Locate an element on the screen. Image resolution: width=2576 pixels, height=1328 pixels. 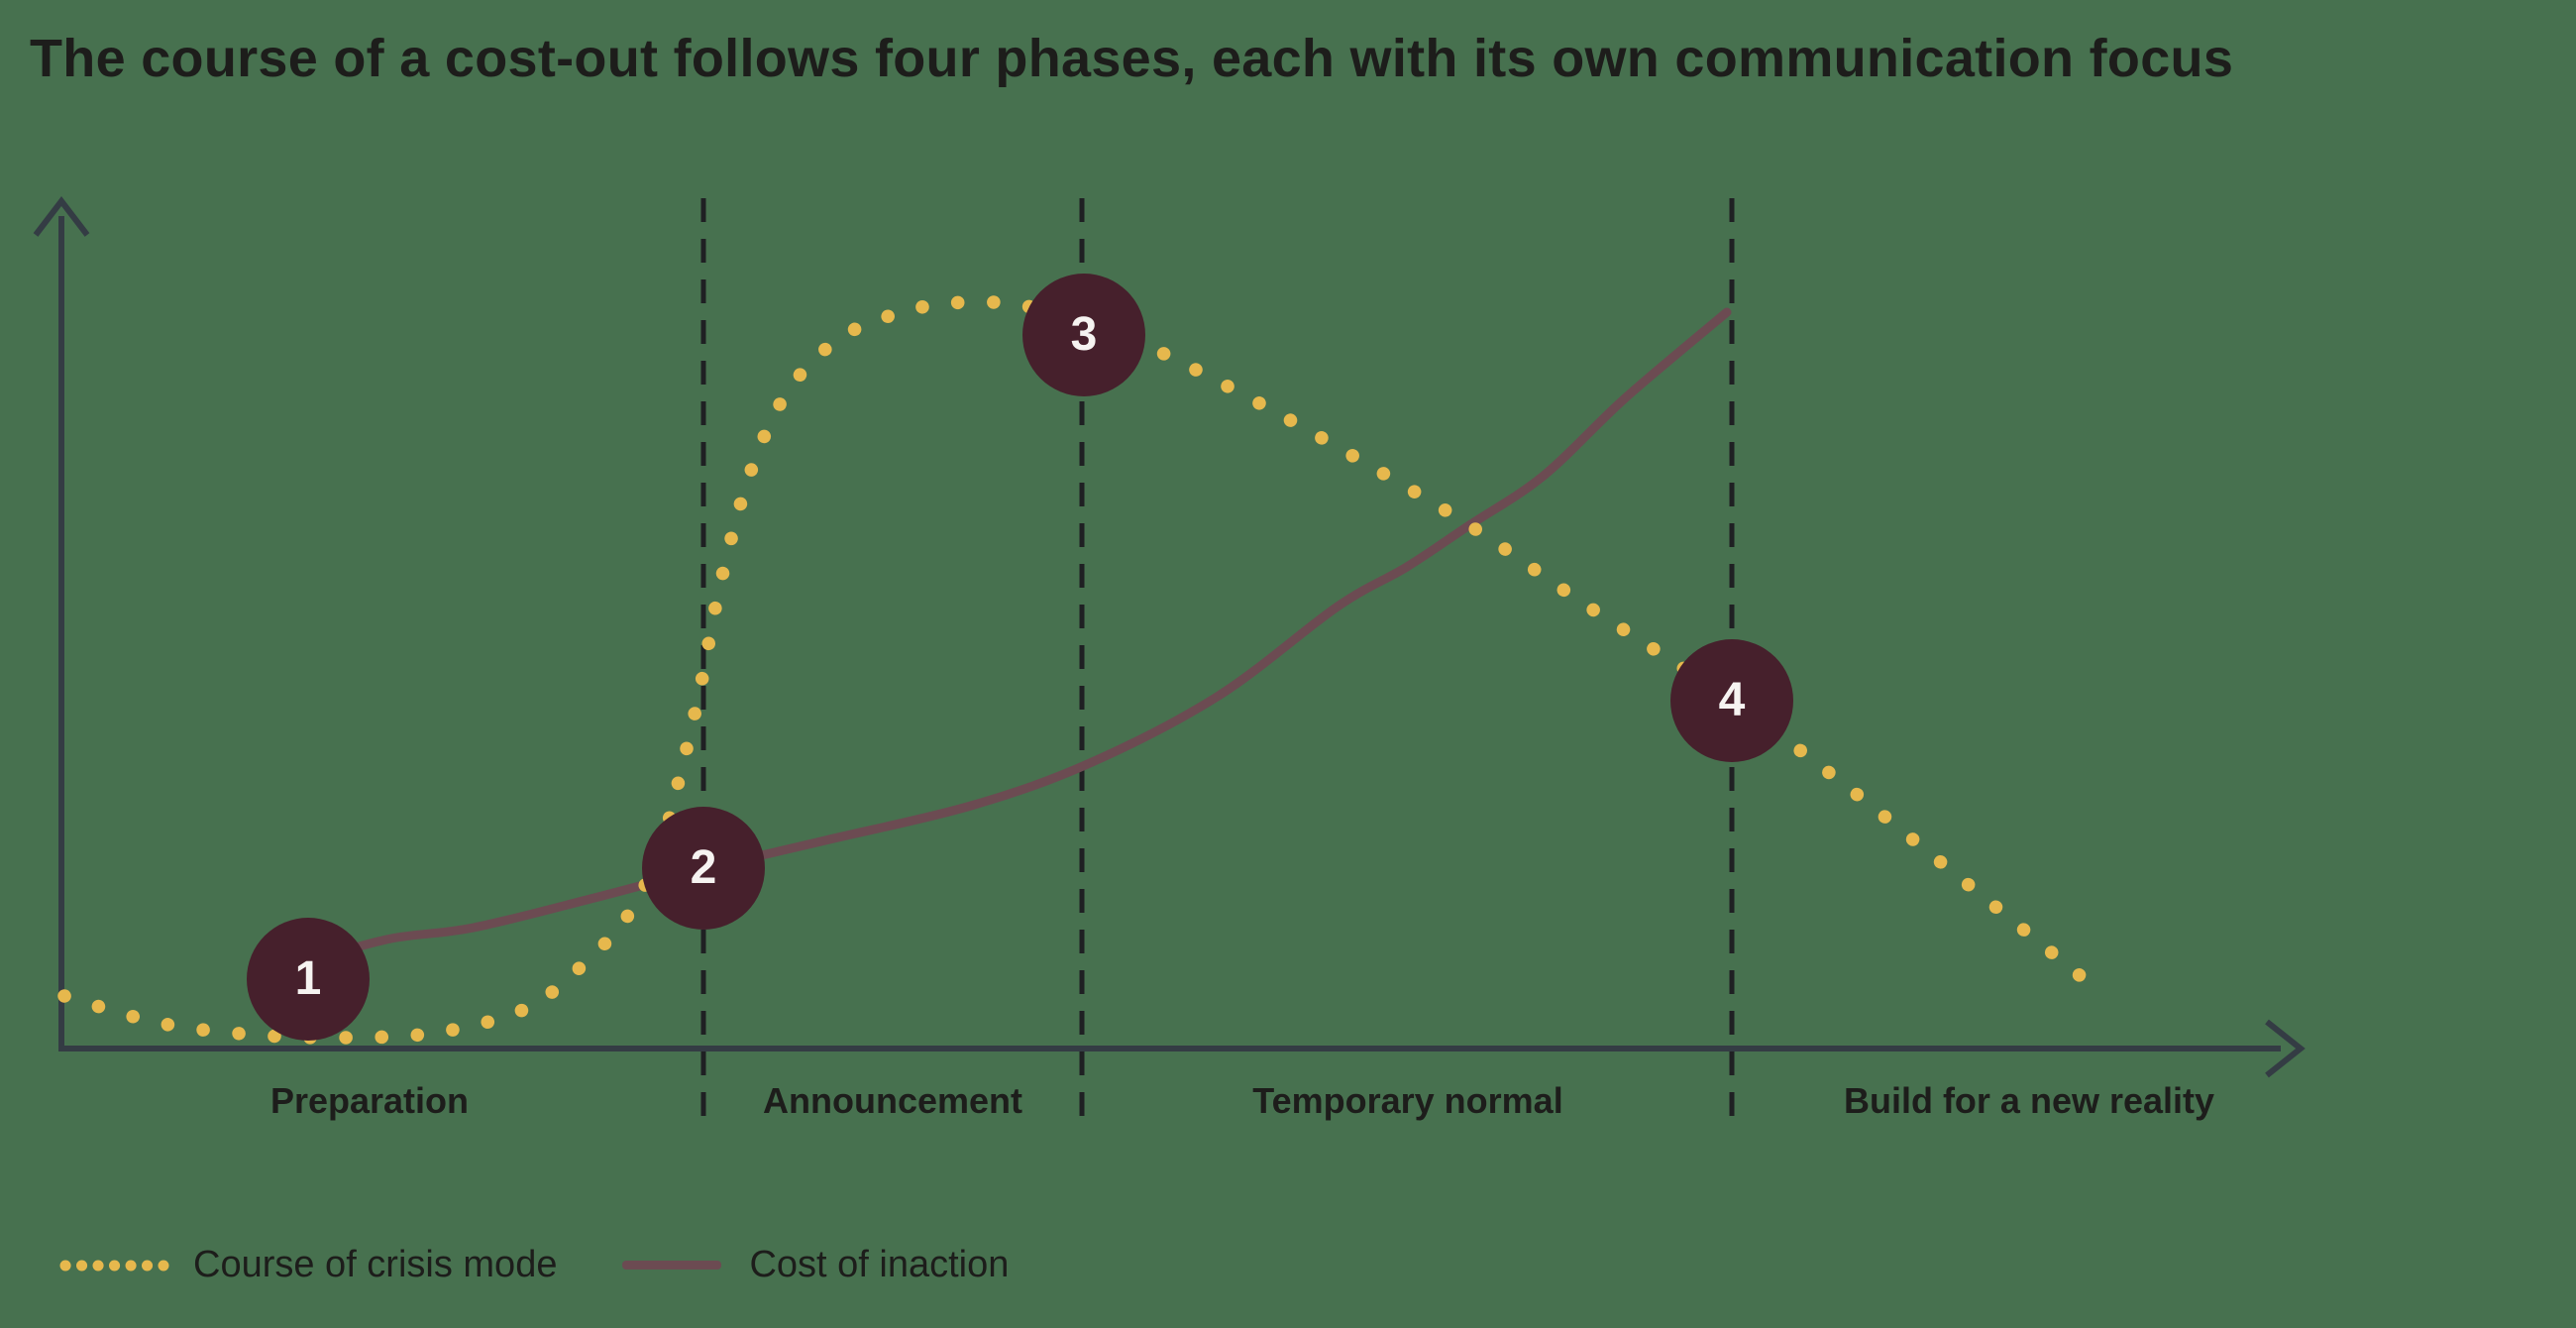
phase-marker-number: 2 is located at coordinates (703, 867).